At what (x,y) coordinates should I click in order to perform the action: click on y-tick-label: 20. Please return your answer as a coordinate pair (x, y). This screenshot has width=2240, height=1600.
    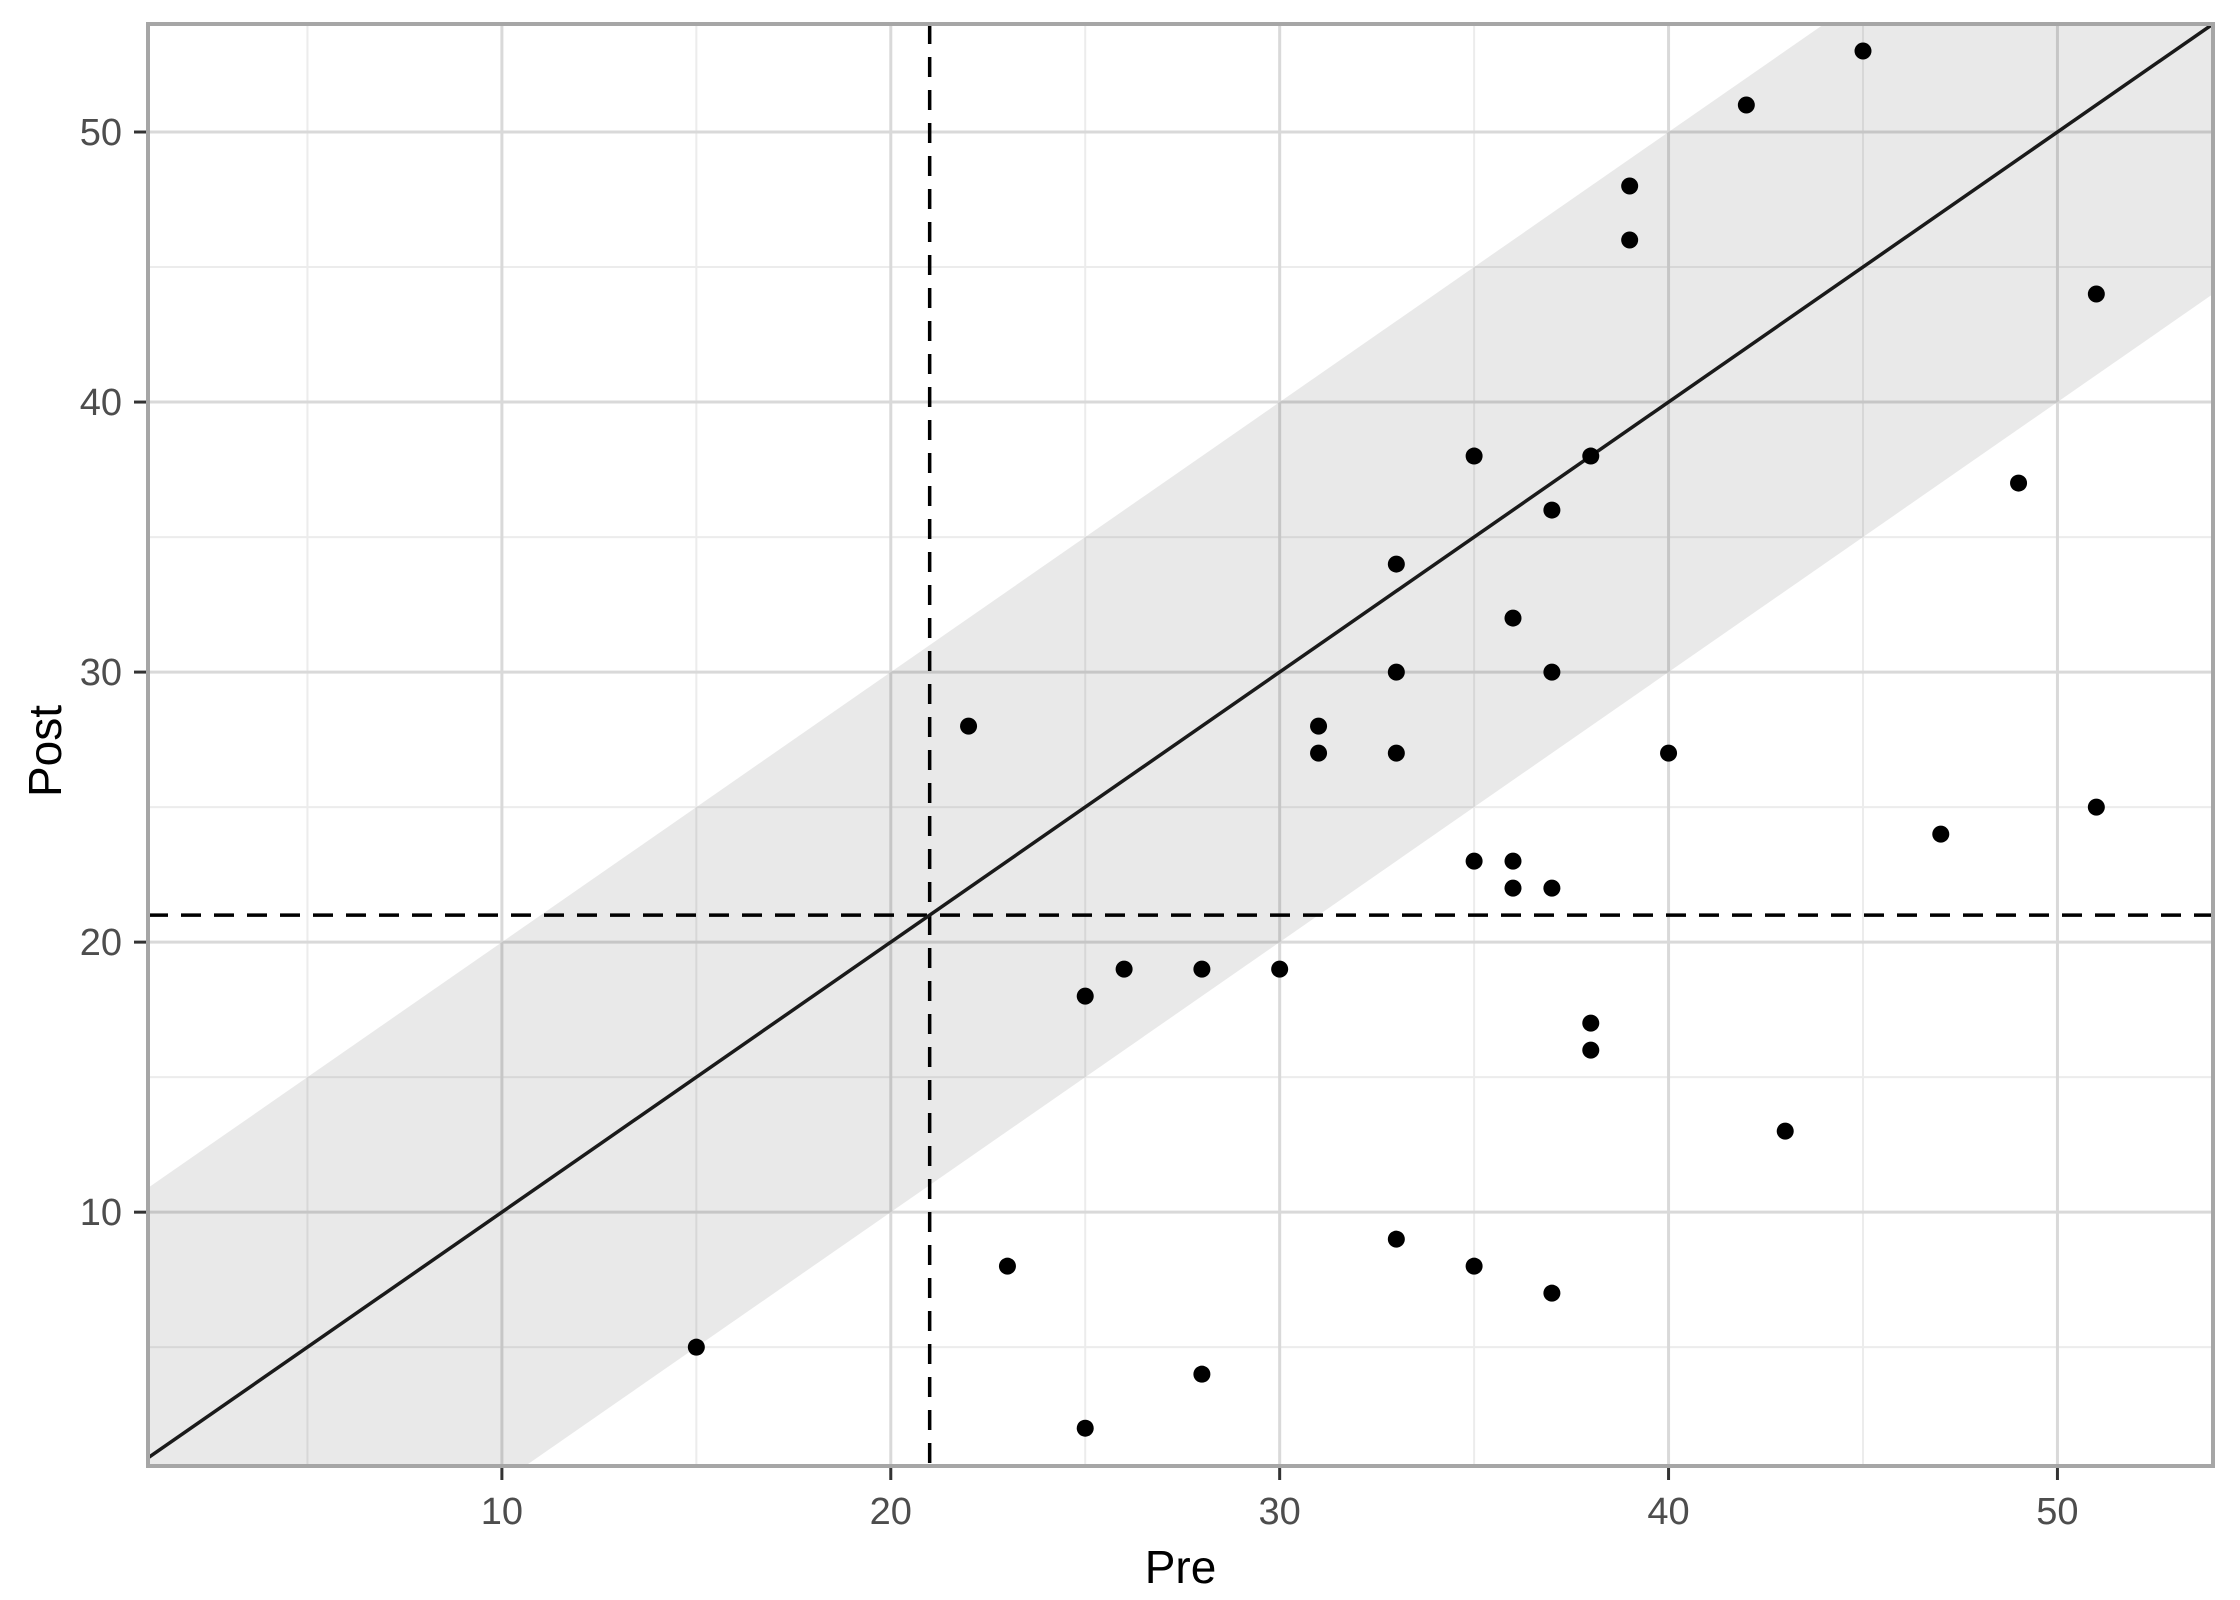
    Looking at the image, I should click on (101, 943).